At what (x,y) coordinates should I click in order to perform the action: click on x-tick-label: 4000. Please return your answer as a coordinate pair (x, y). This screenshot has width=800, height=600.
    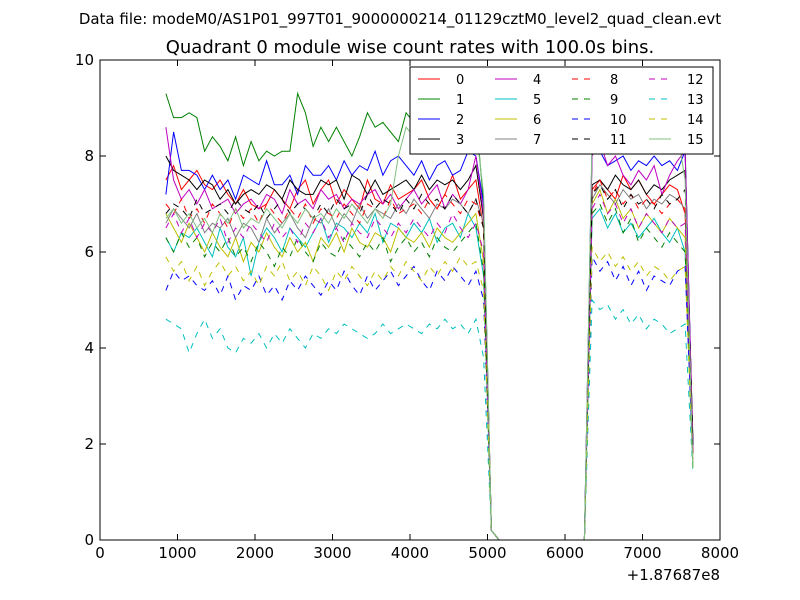
    Looking at the image, I should click on (410, 553).